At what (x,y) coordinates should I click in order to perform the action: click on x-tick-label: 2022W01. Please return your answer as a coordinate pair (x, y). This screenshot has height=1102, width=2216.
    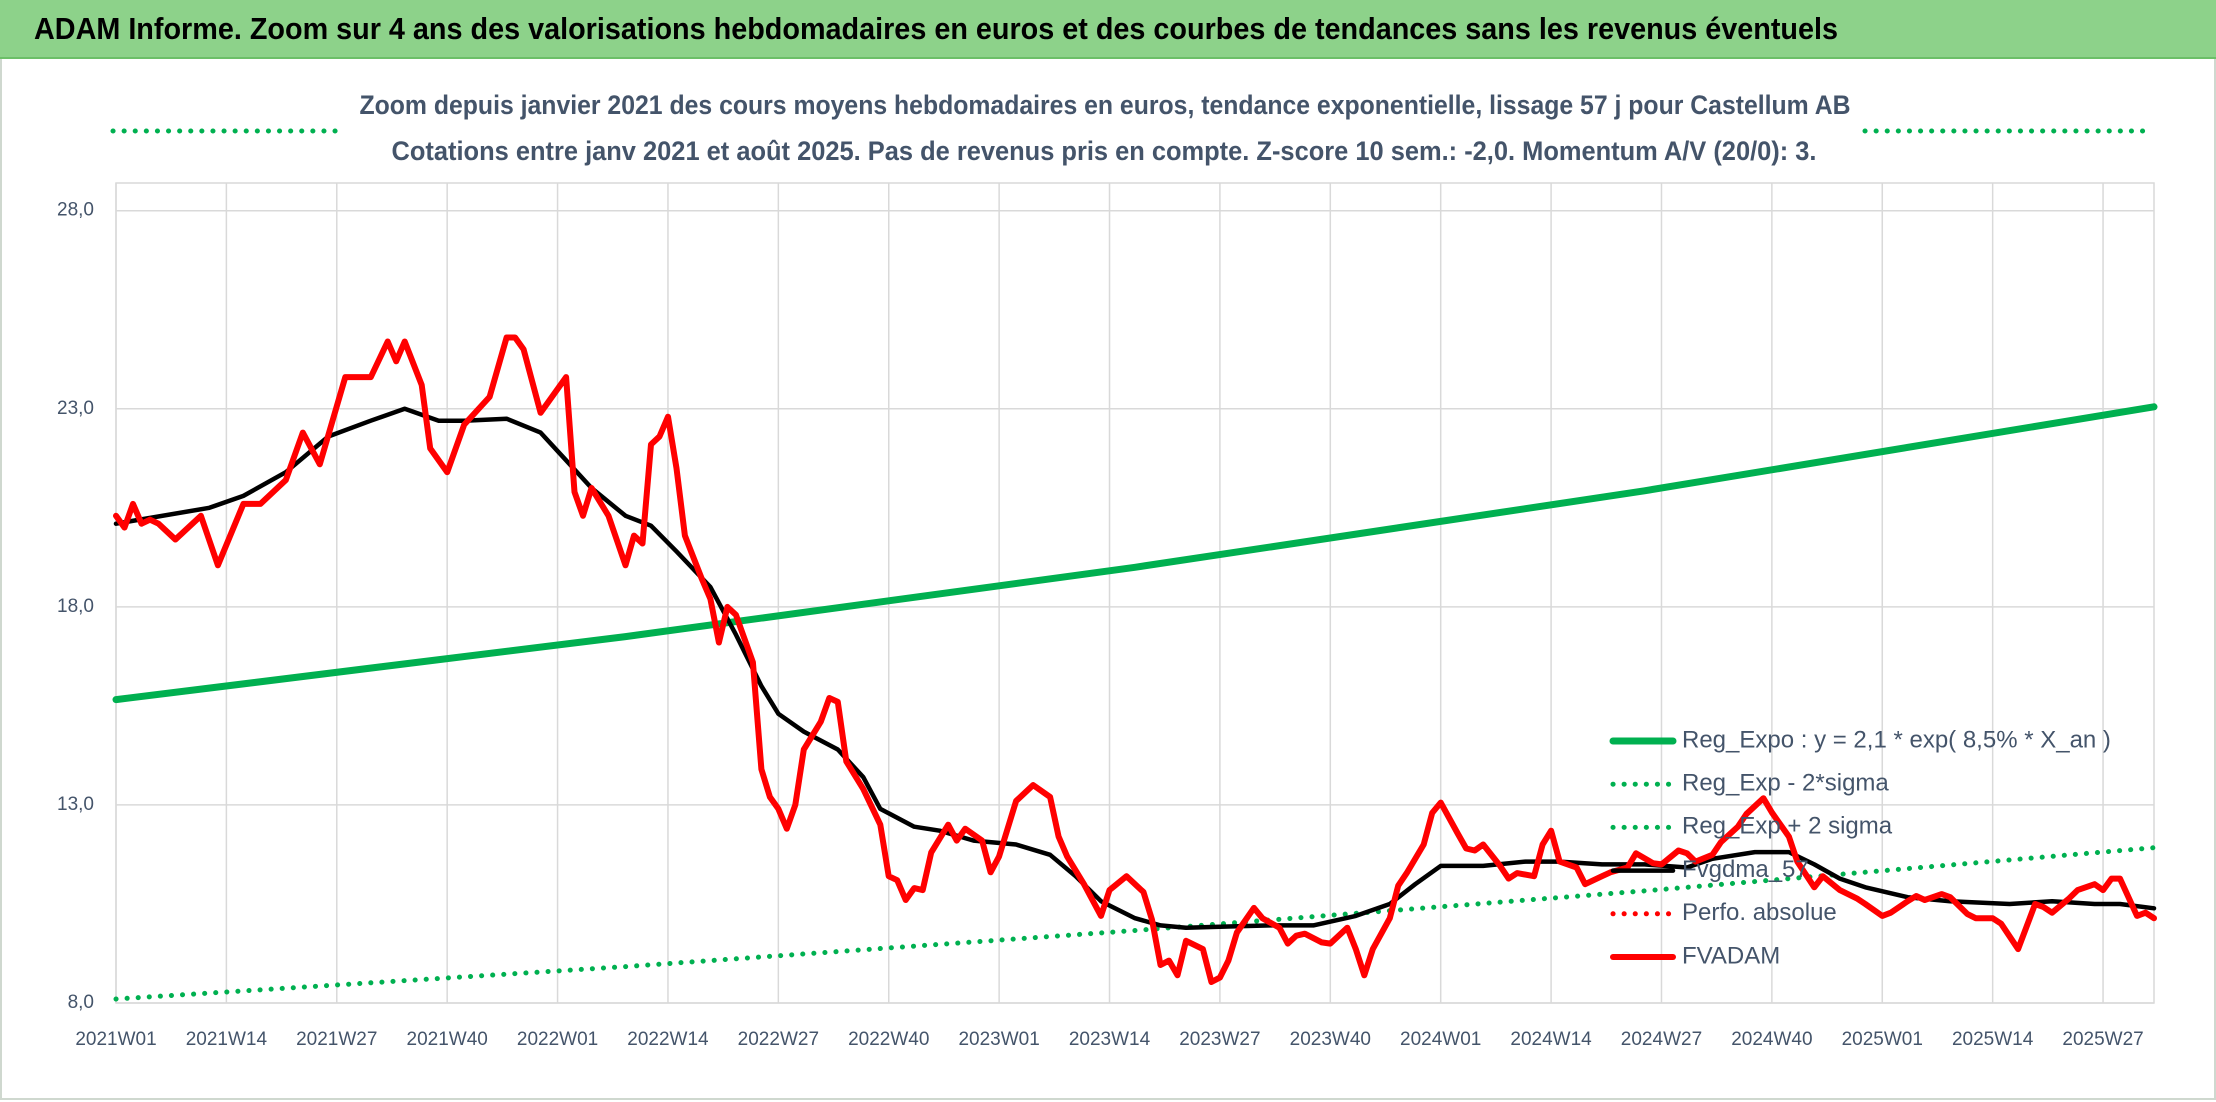
    Looking at the image, I should click on (557, 1039).